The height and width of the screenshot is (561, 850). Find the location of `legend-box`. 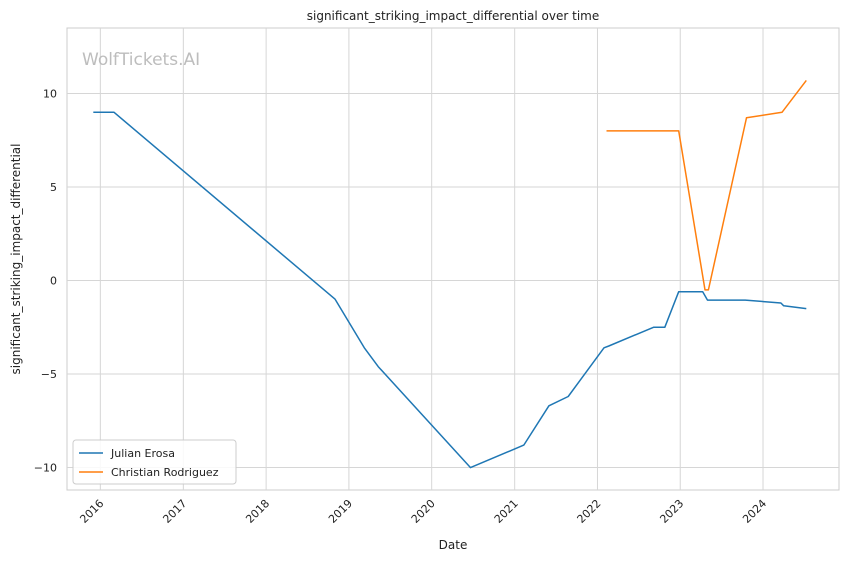

legend-box is located at coordinates (154, 462).